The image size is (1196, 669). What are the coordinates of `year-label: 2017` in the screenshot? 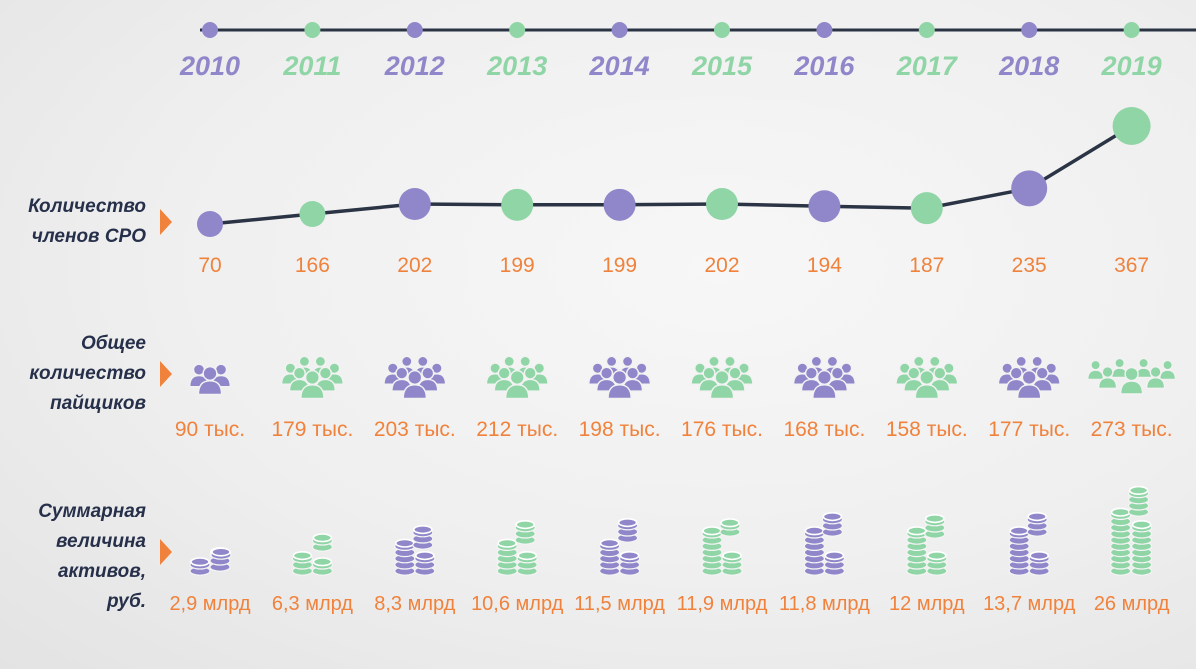 It's located at (927, 66).